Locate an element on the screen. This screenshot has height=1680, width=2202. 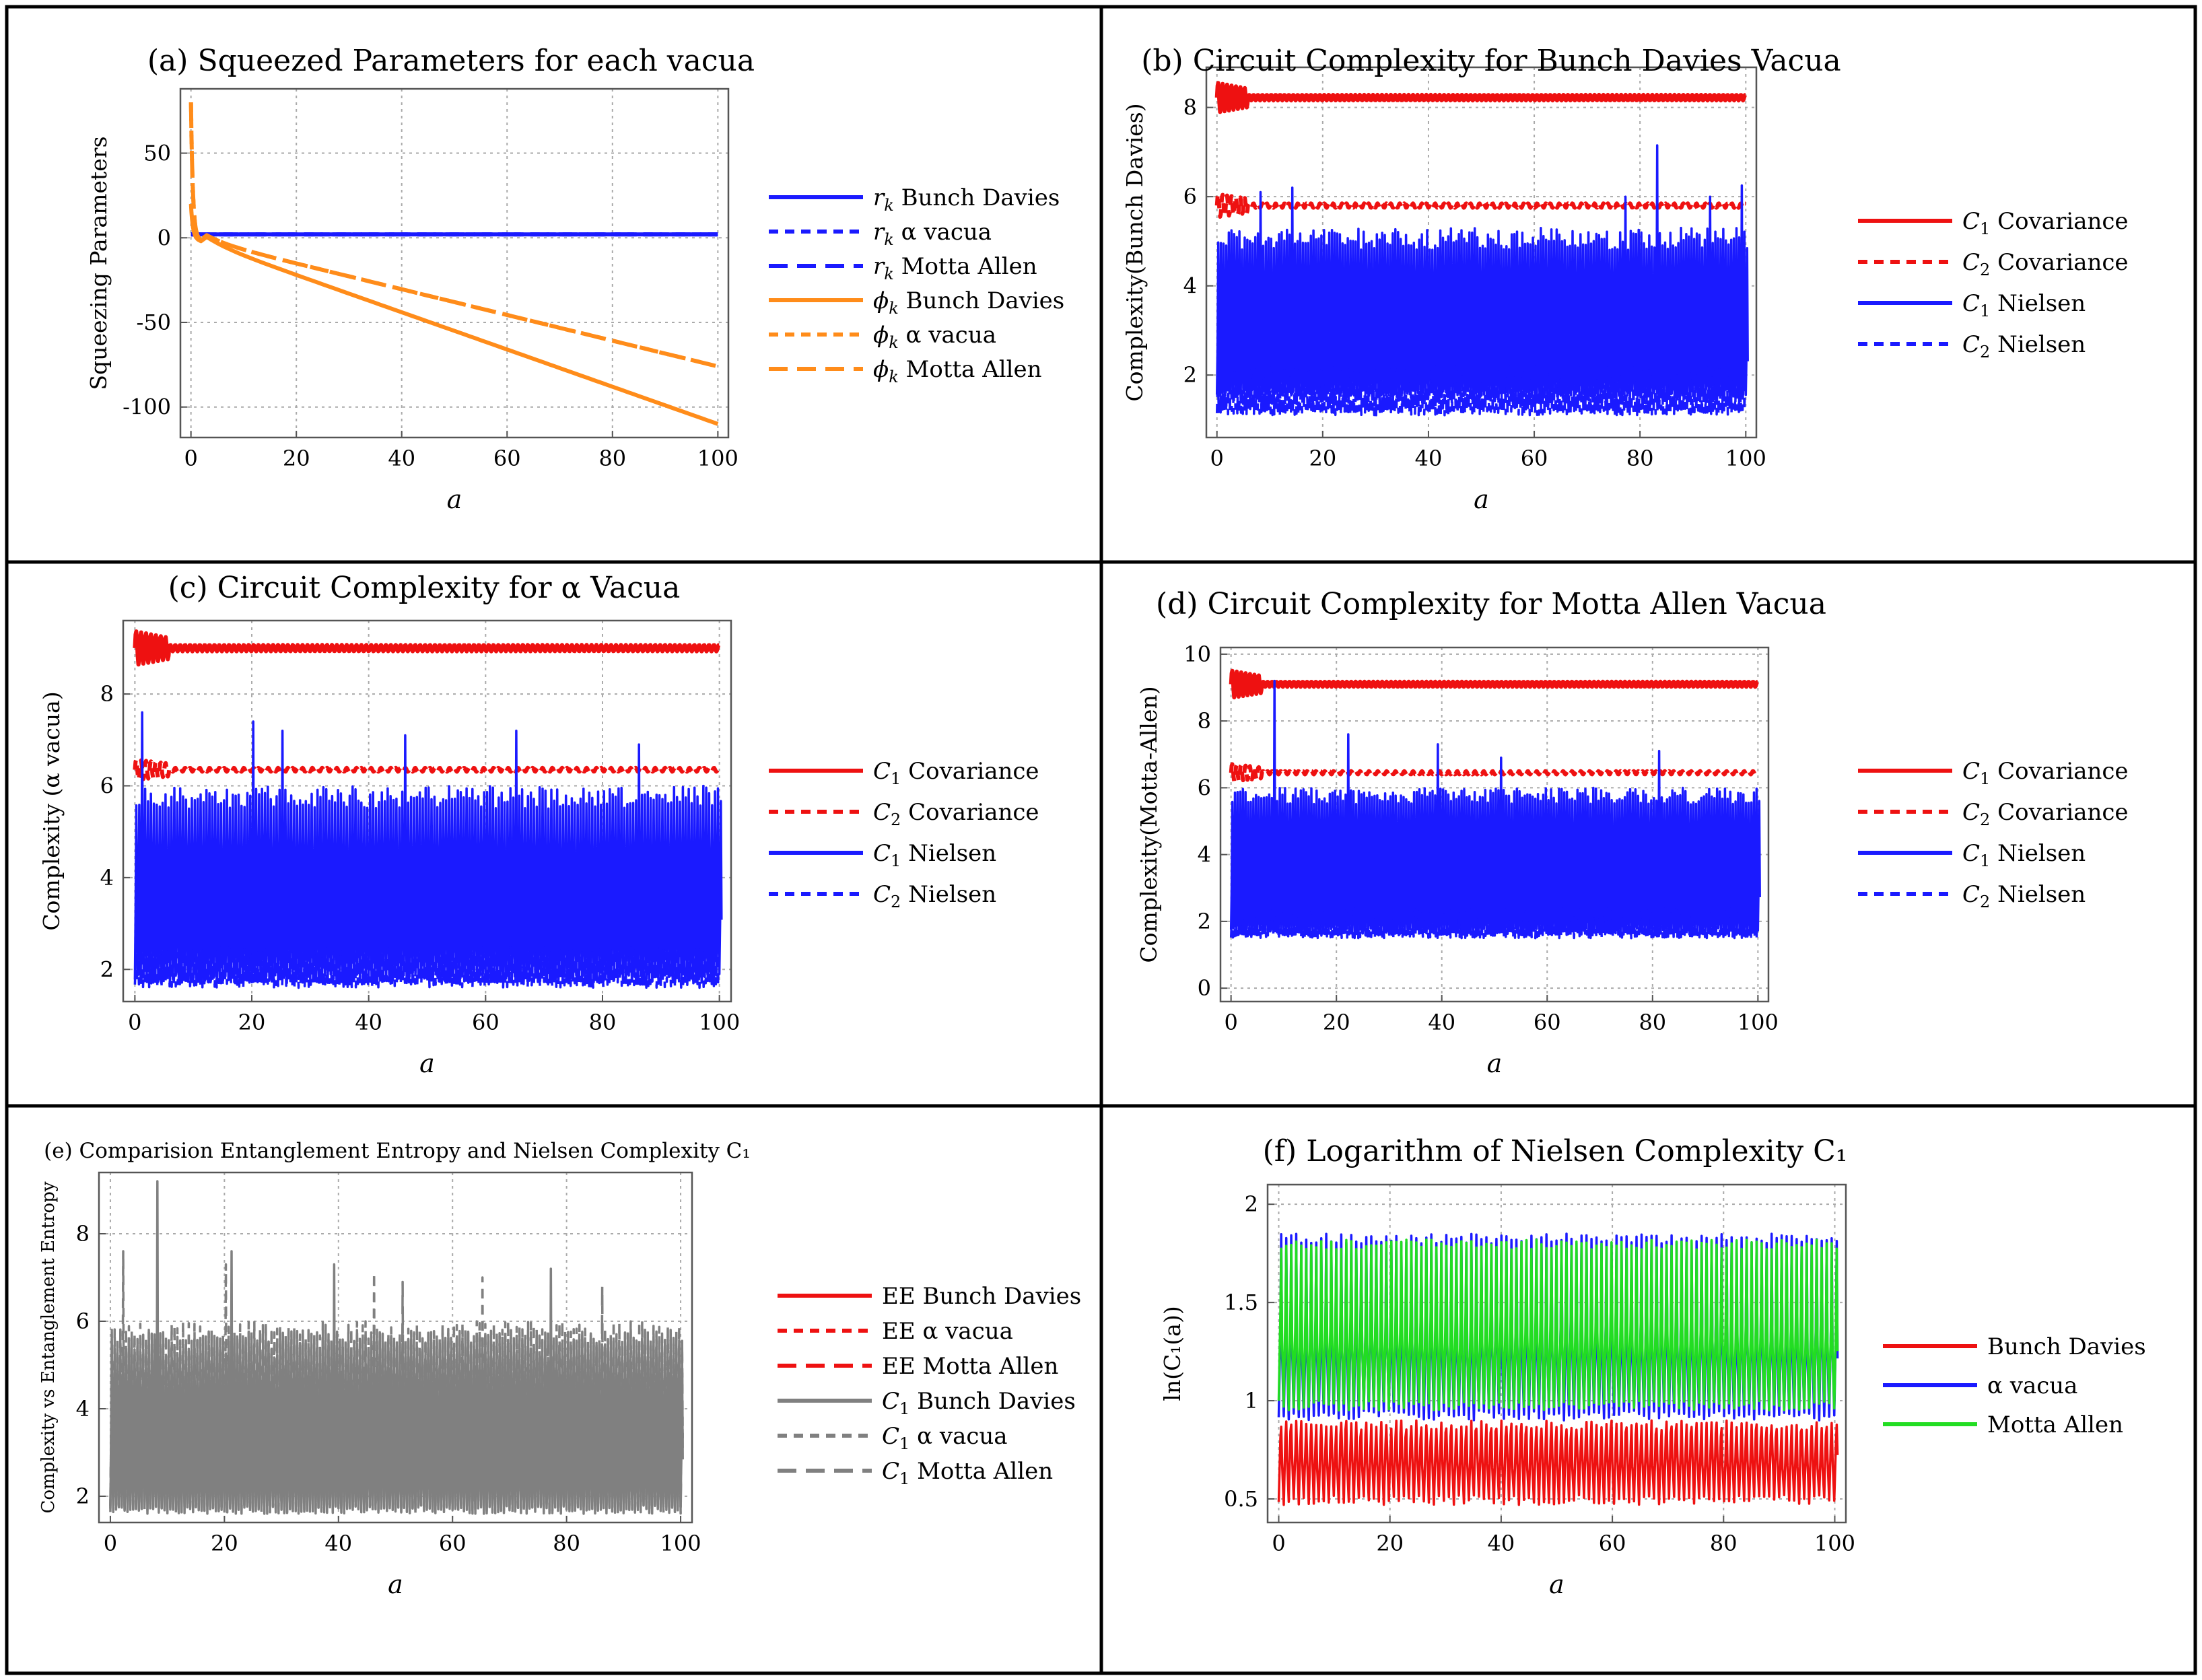
legend-entry: rk Bunch Davies is located at coordinates (966, 200).